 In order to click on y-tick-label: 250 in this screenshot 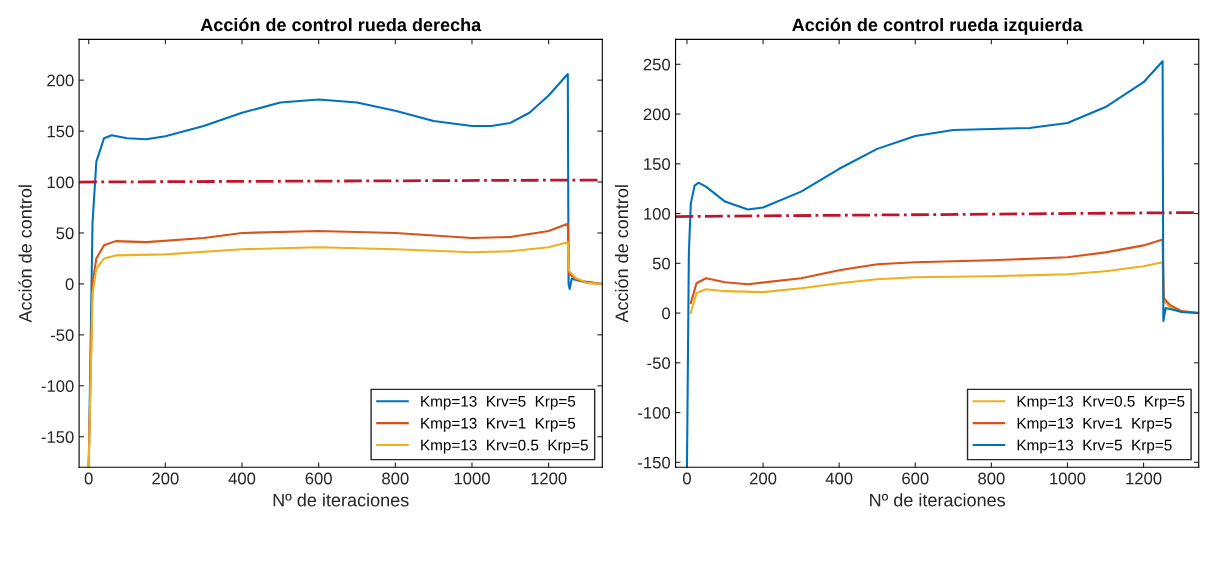, I will do `click(657, 64)`.